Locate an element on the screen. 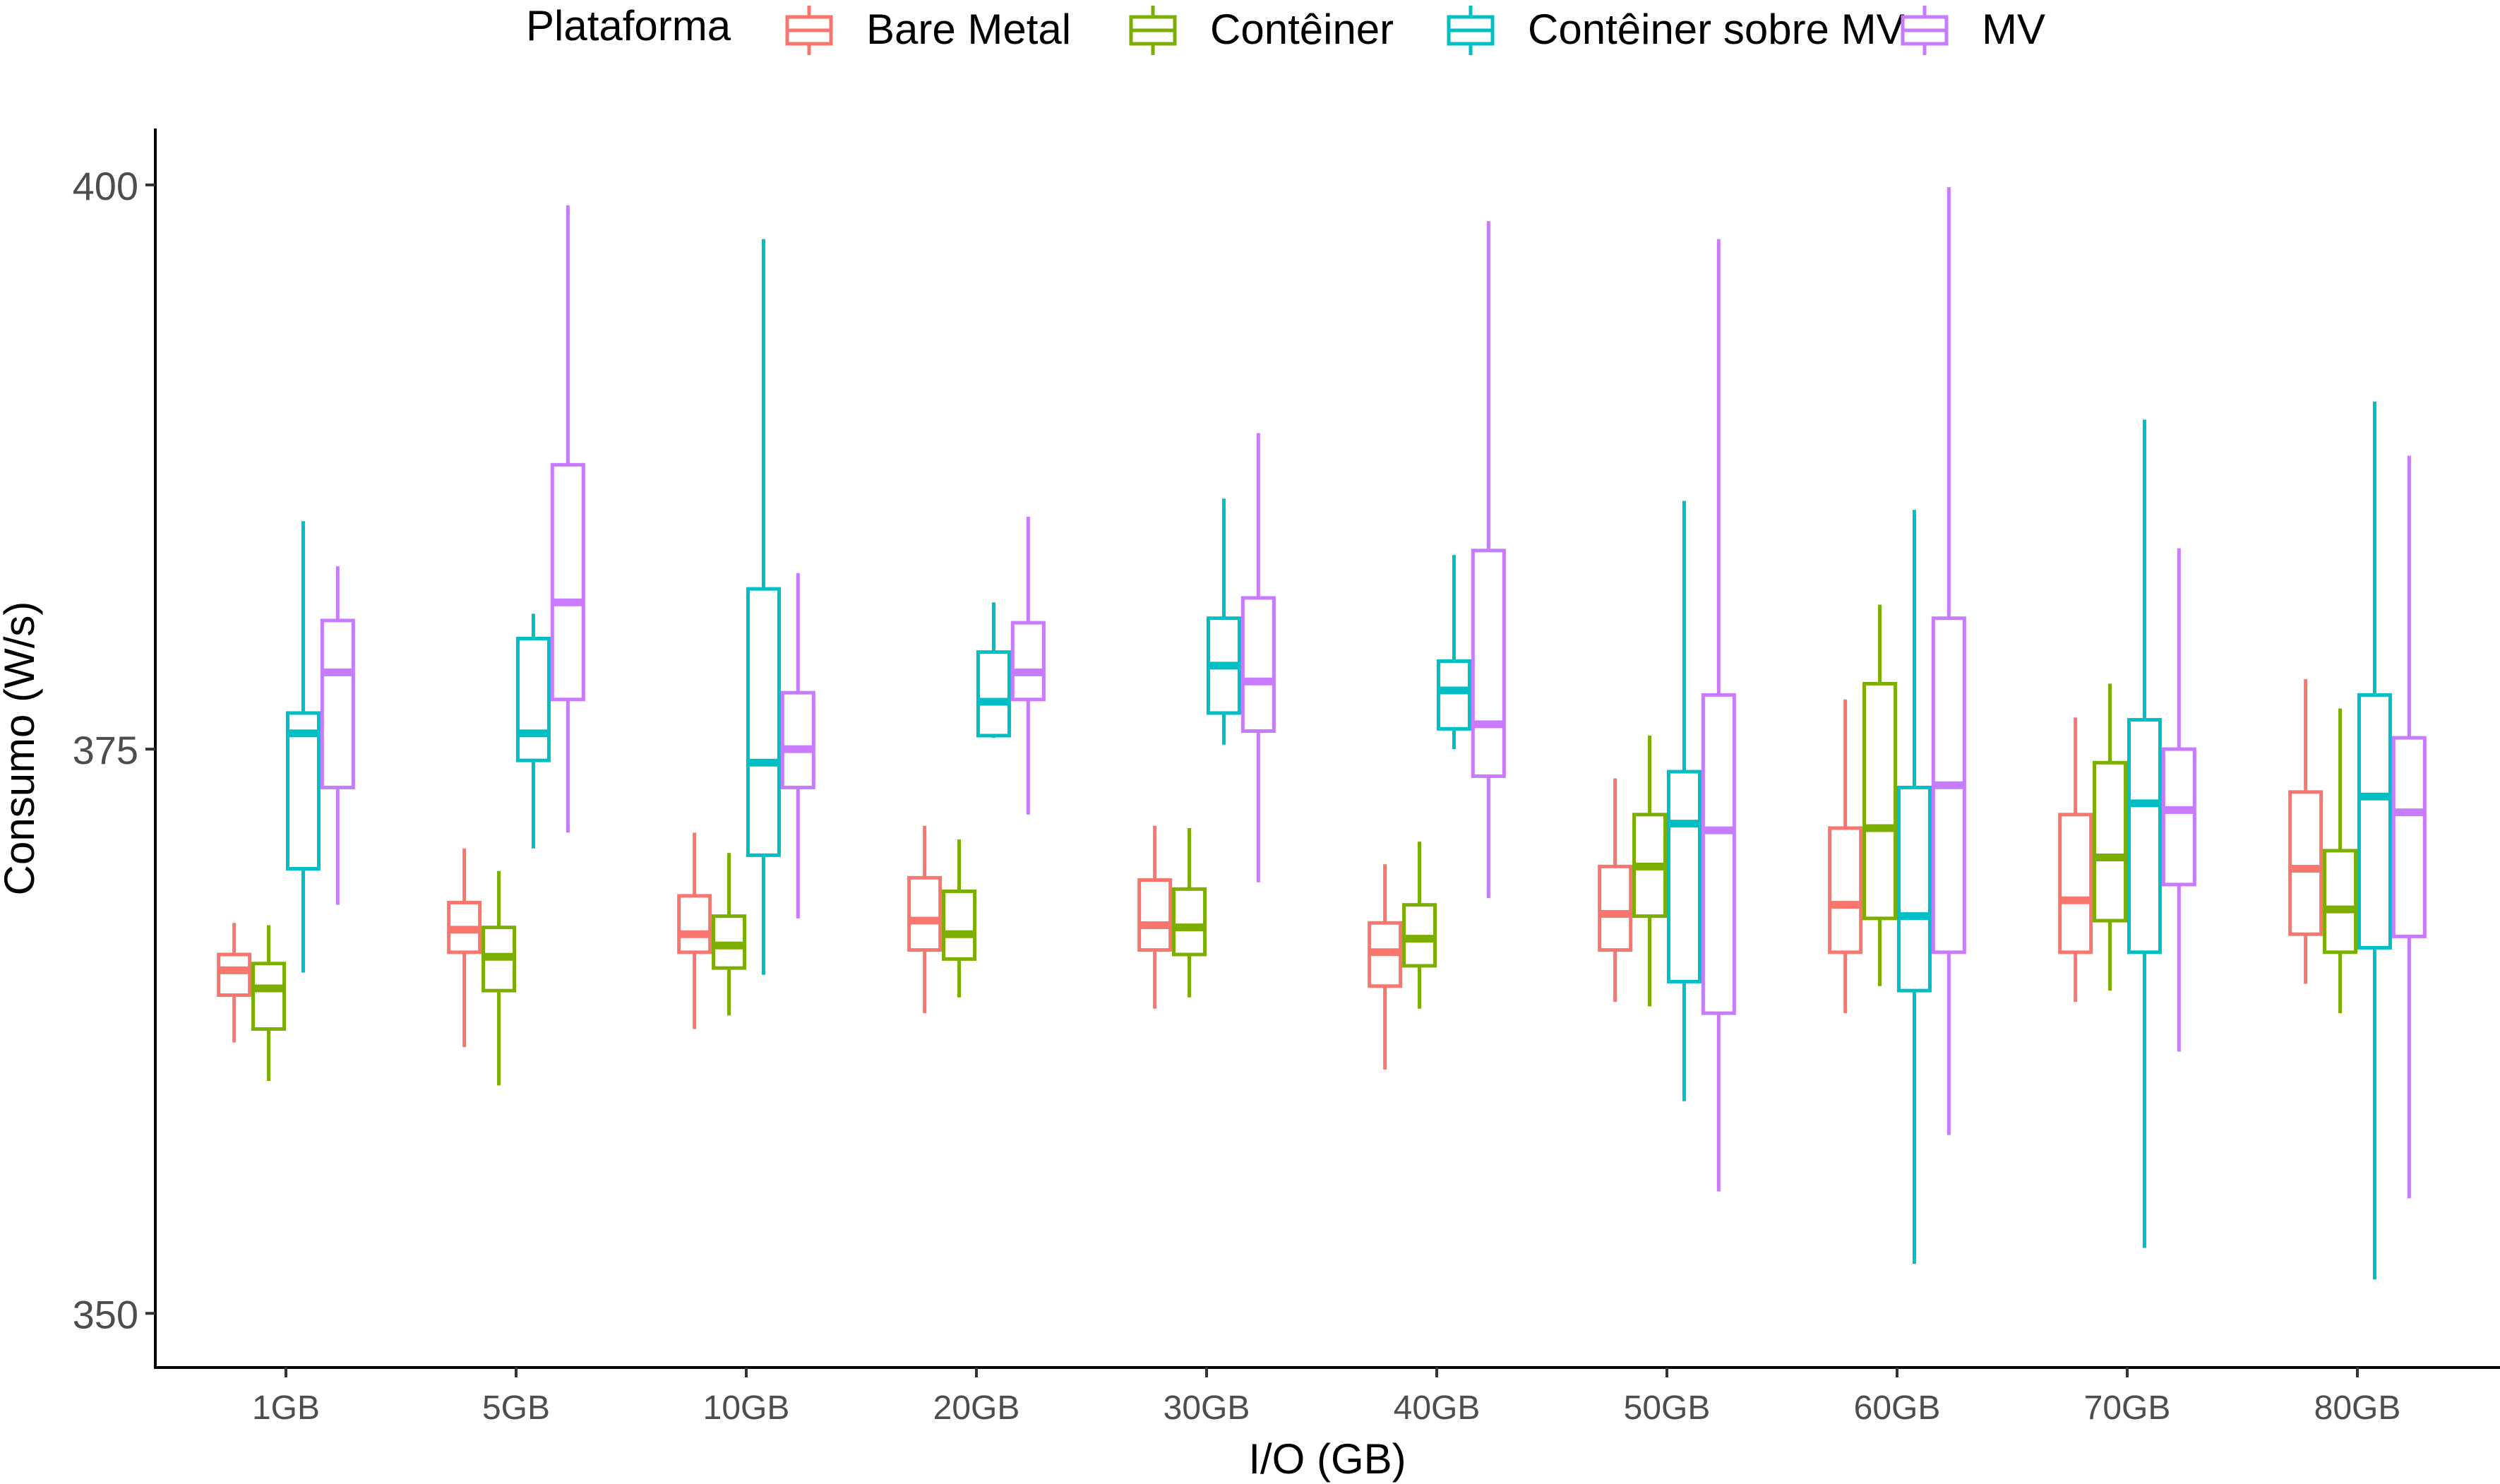 Image resolution: width=2500 pixels, height=1484 pixels. box-contêiner-10GB is located at coordinates (730, 934).